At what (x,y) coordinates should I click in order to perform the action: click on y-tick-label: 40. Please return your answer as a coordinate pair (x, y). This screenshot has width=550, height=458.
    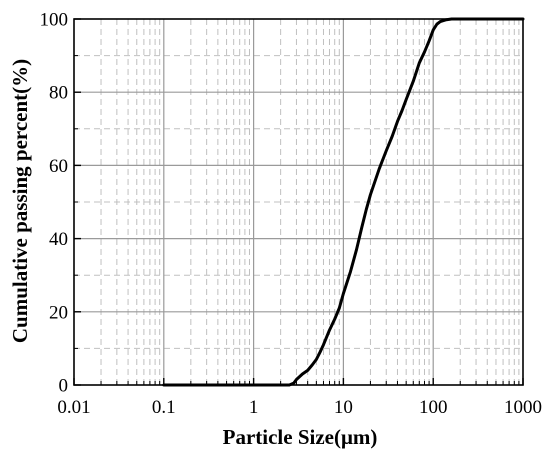
    Looking at the image, I should click on (58, 239).